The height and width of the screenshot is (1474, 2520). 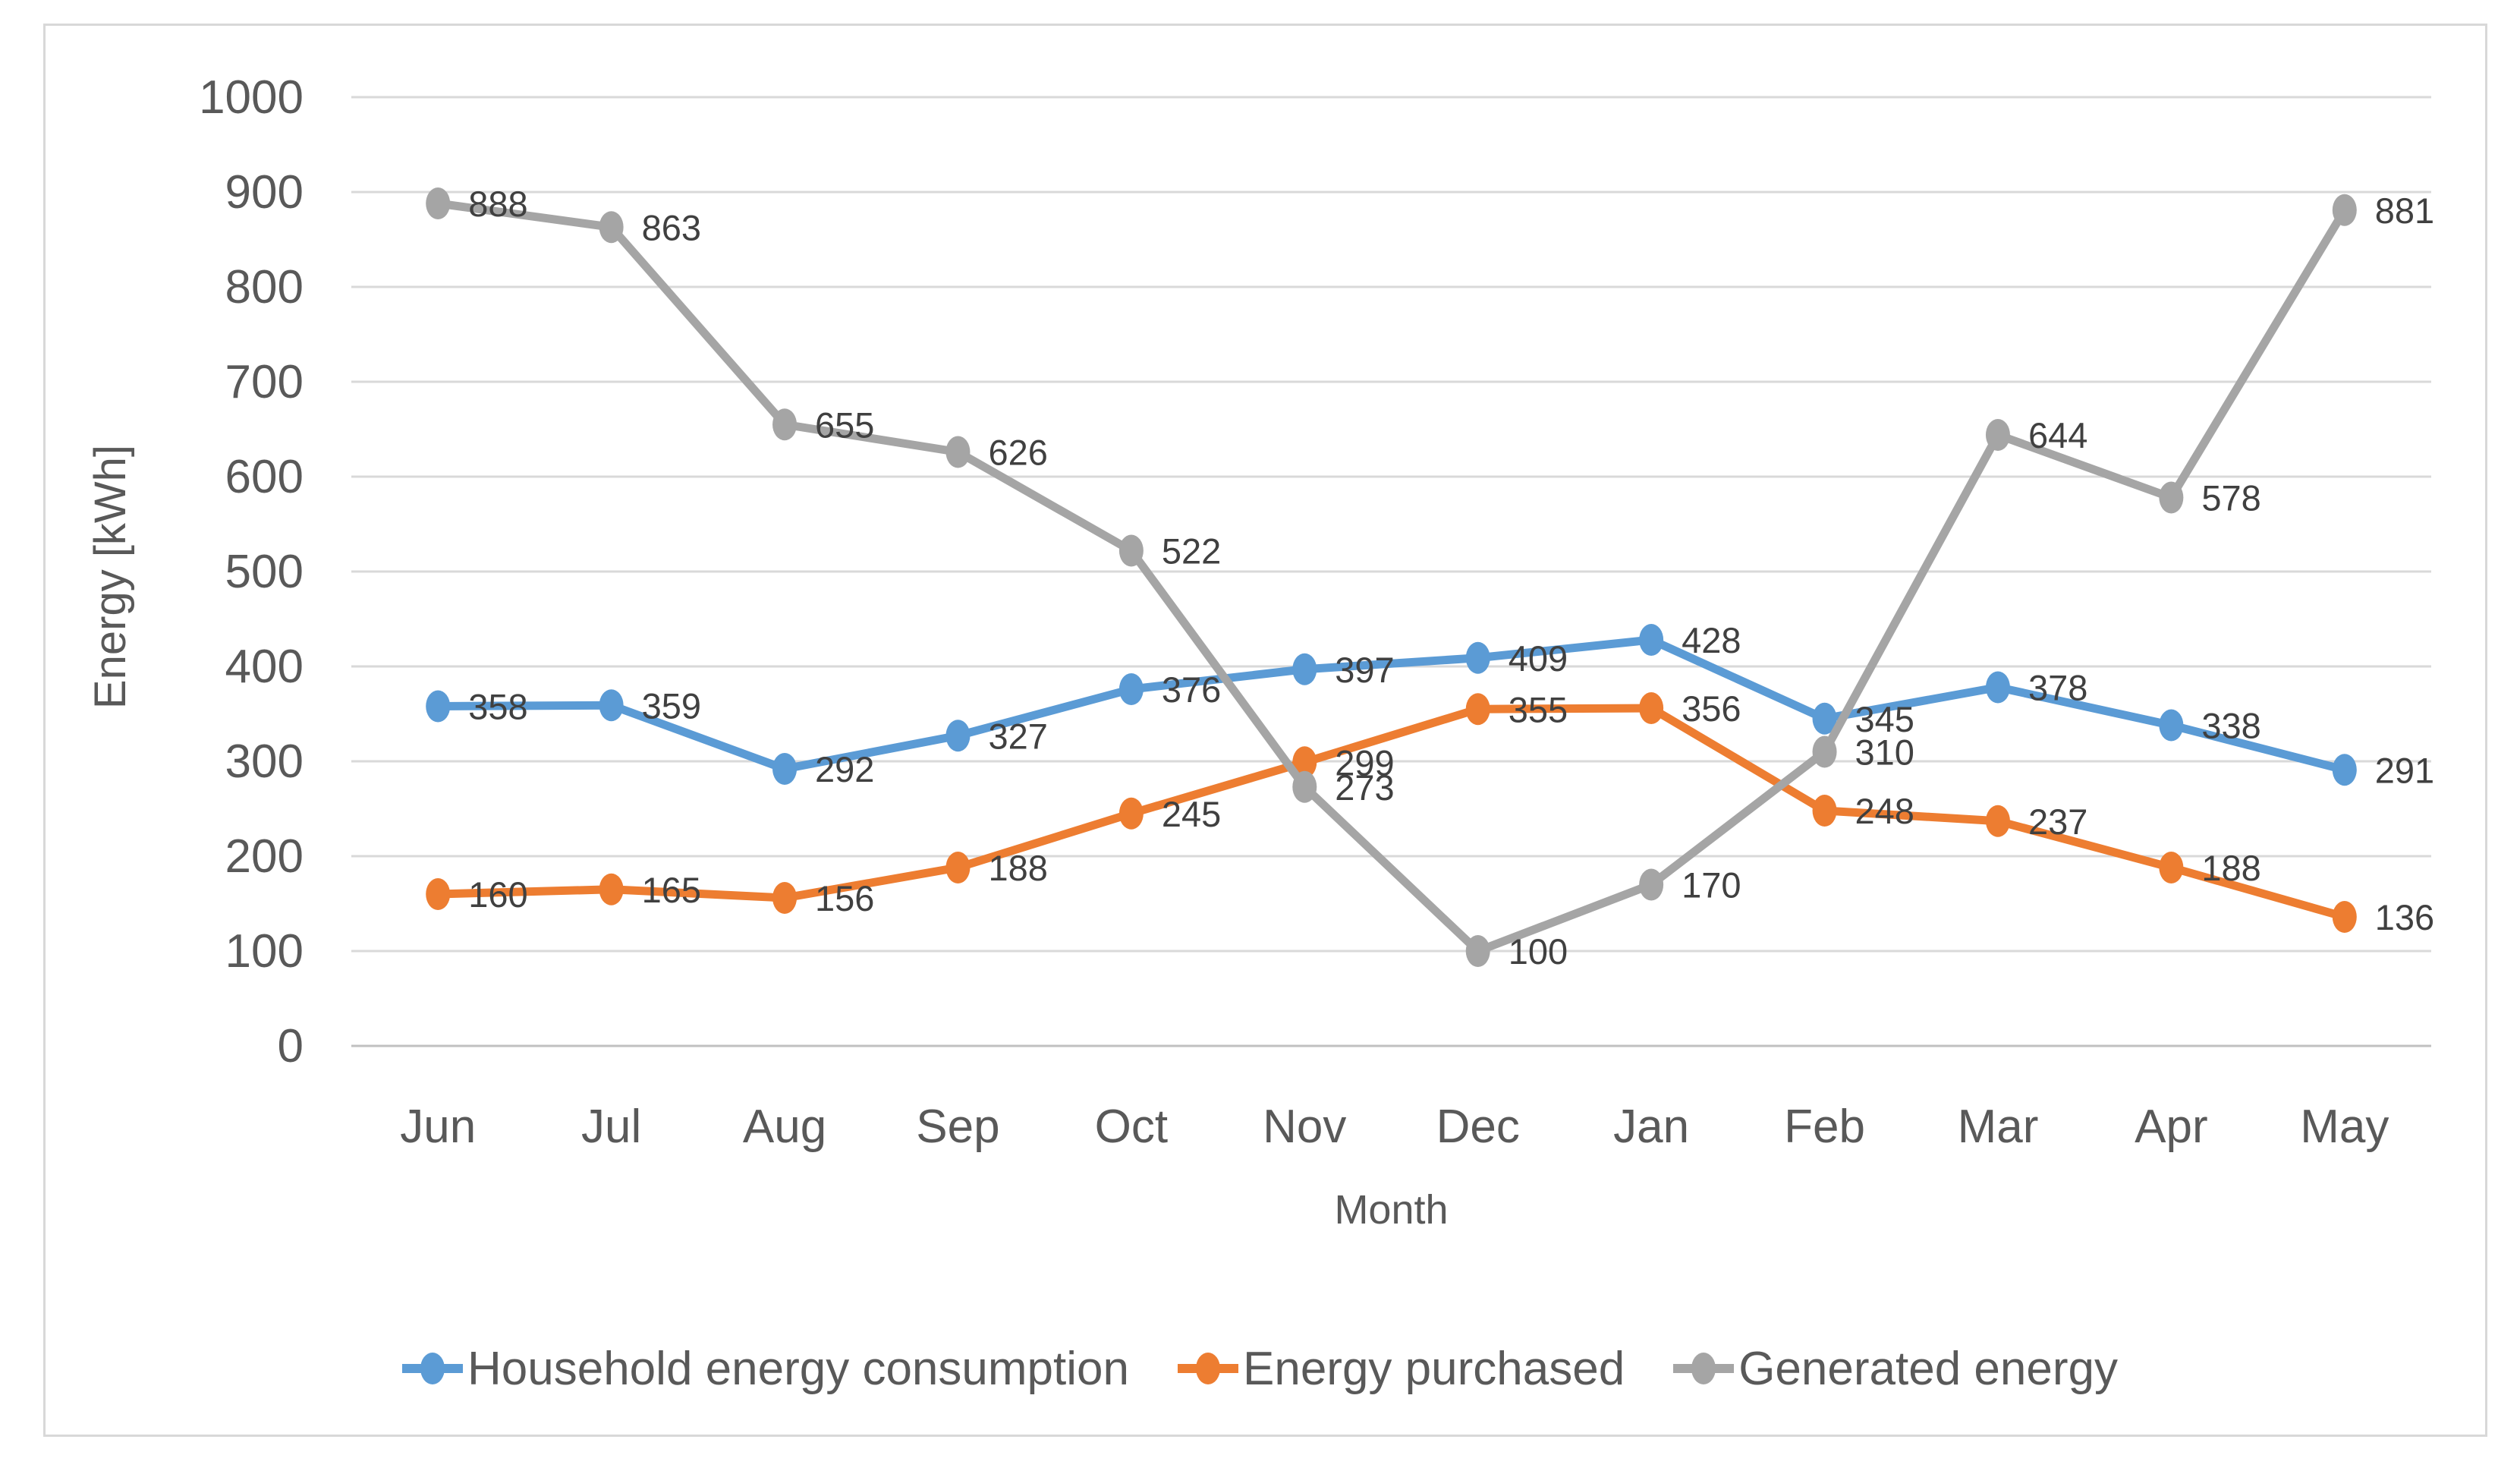 I want to click on legend-item-household-energy-consumption: Household energy consumption, so click(x=765, y=1369).